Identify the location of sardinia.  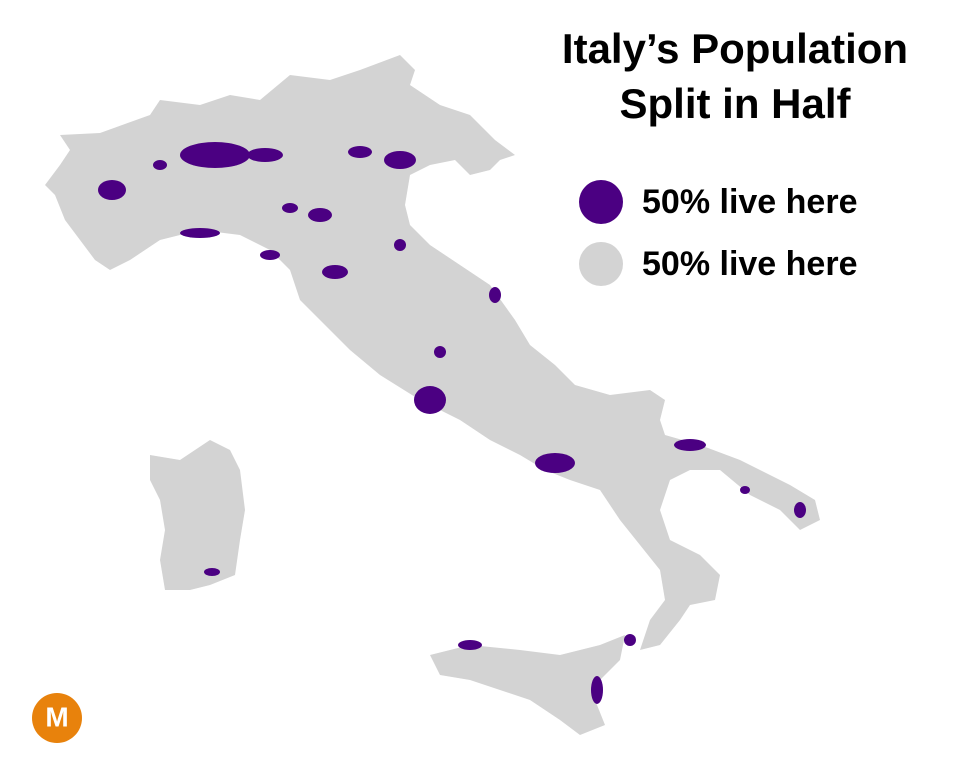
(197, 515).